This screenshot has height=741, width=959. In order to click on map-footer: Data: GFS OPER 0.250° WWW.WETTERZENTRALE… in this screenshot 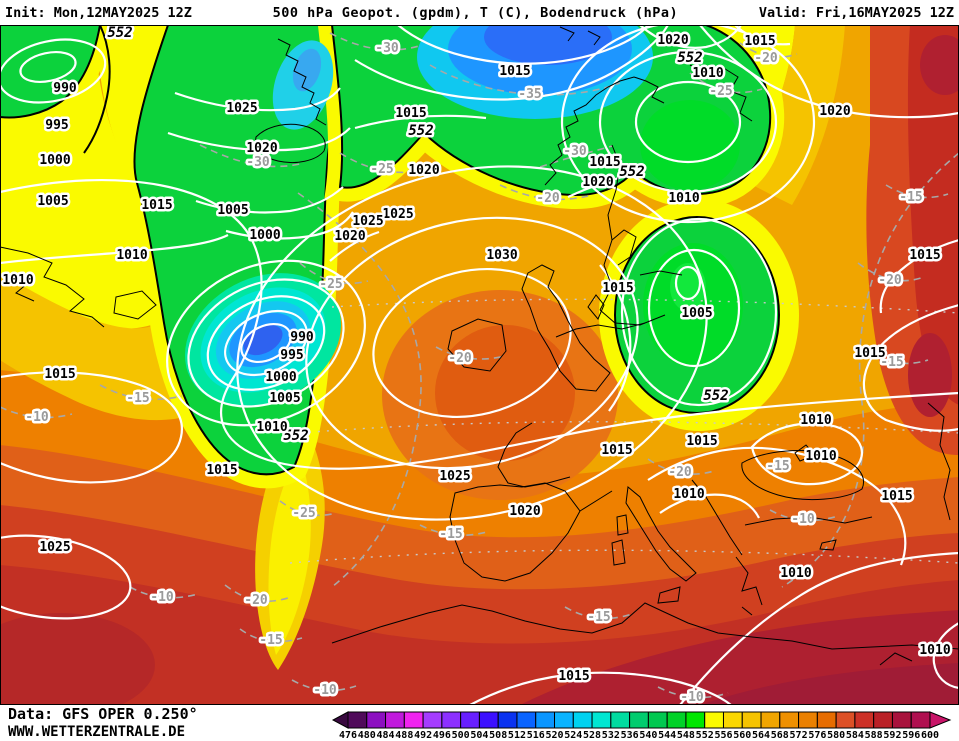, I will do `click(479, 723)`.